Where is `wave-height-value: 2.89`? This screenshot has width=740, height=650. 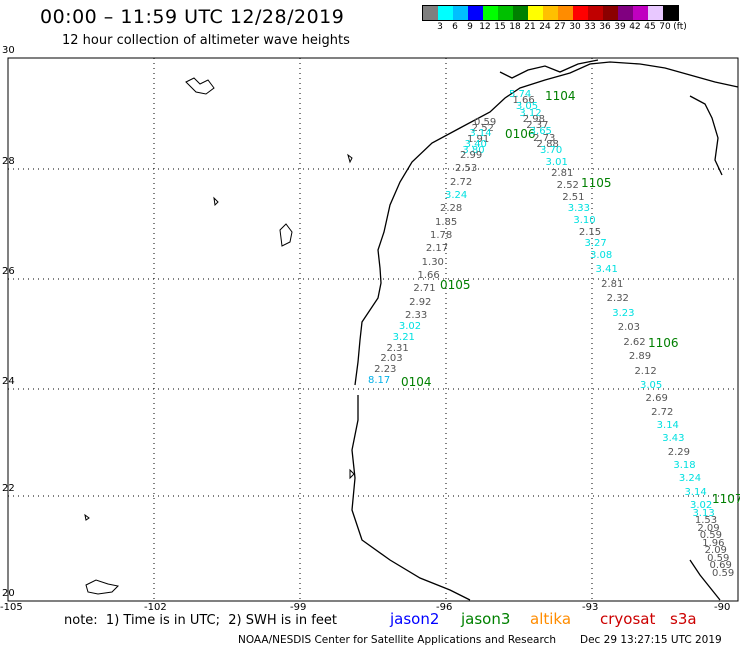 wave-height-value: 2.89 is located at coordinates (640, 357).